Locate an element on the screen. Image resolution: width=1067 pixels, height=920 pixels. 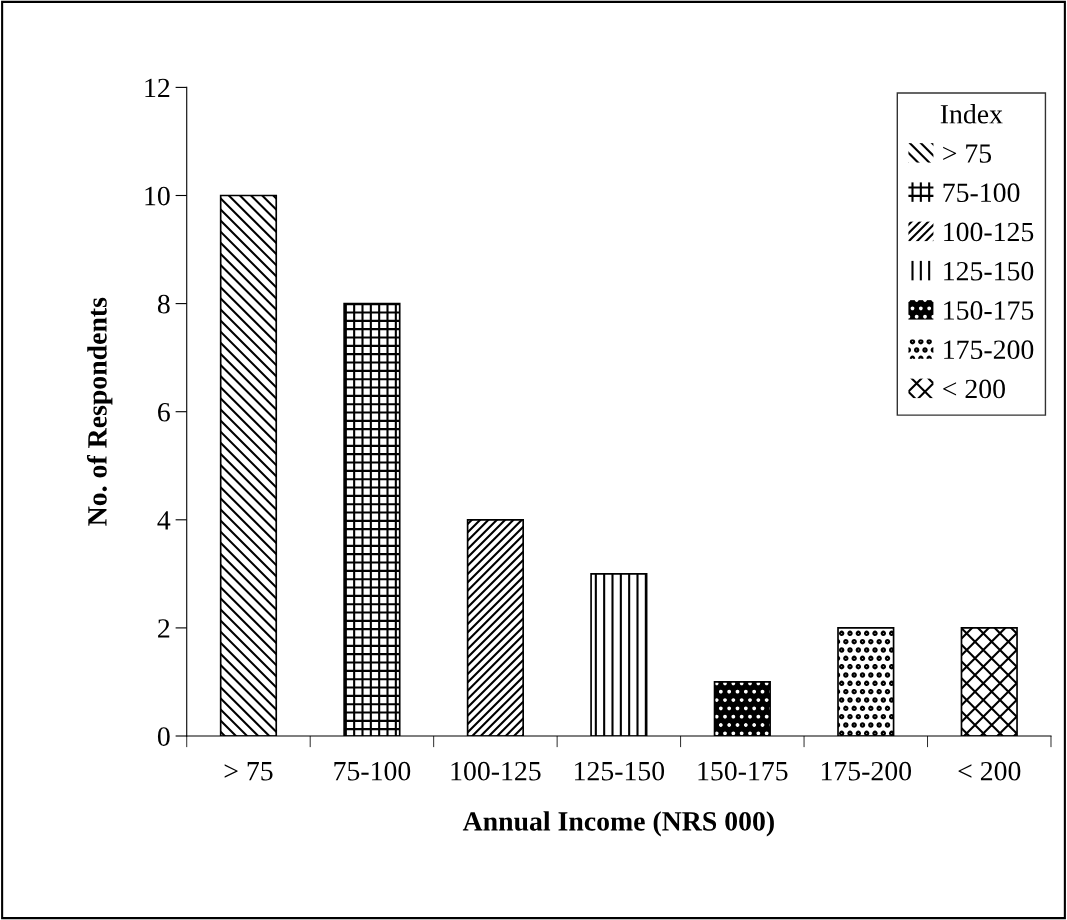
y-tick-label: 12 is located at coordinates (157, 88).